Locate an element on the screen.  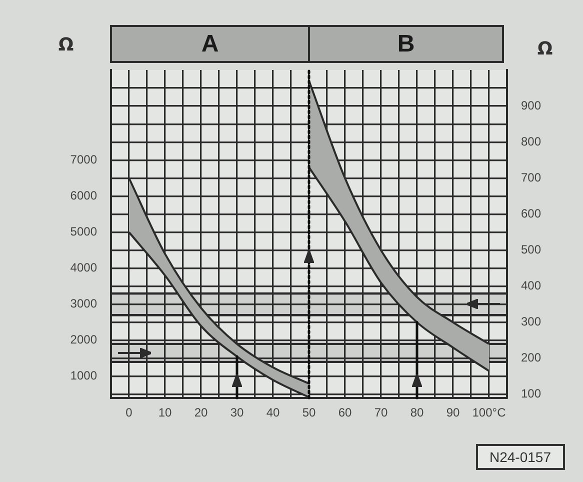
y2-tick-label: 300 is located at coordinates (531, 321).